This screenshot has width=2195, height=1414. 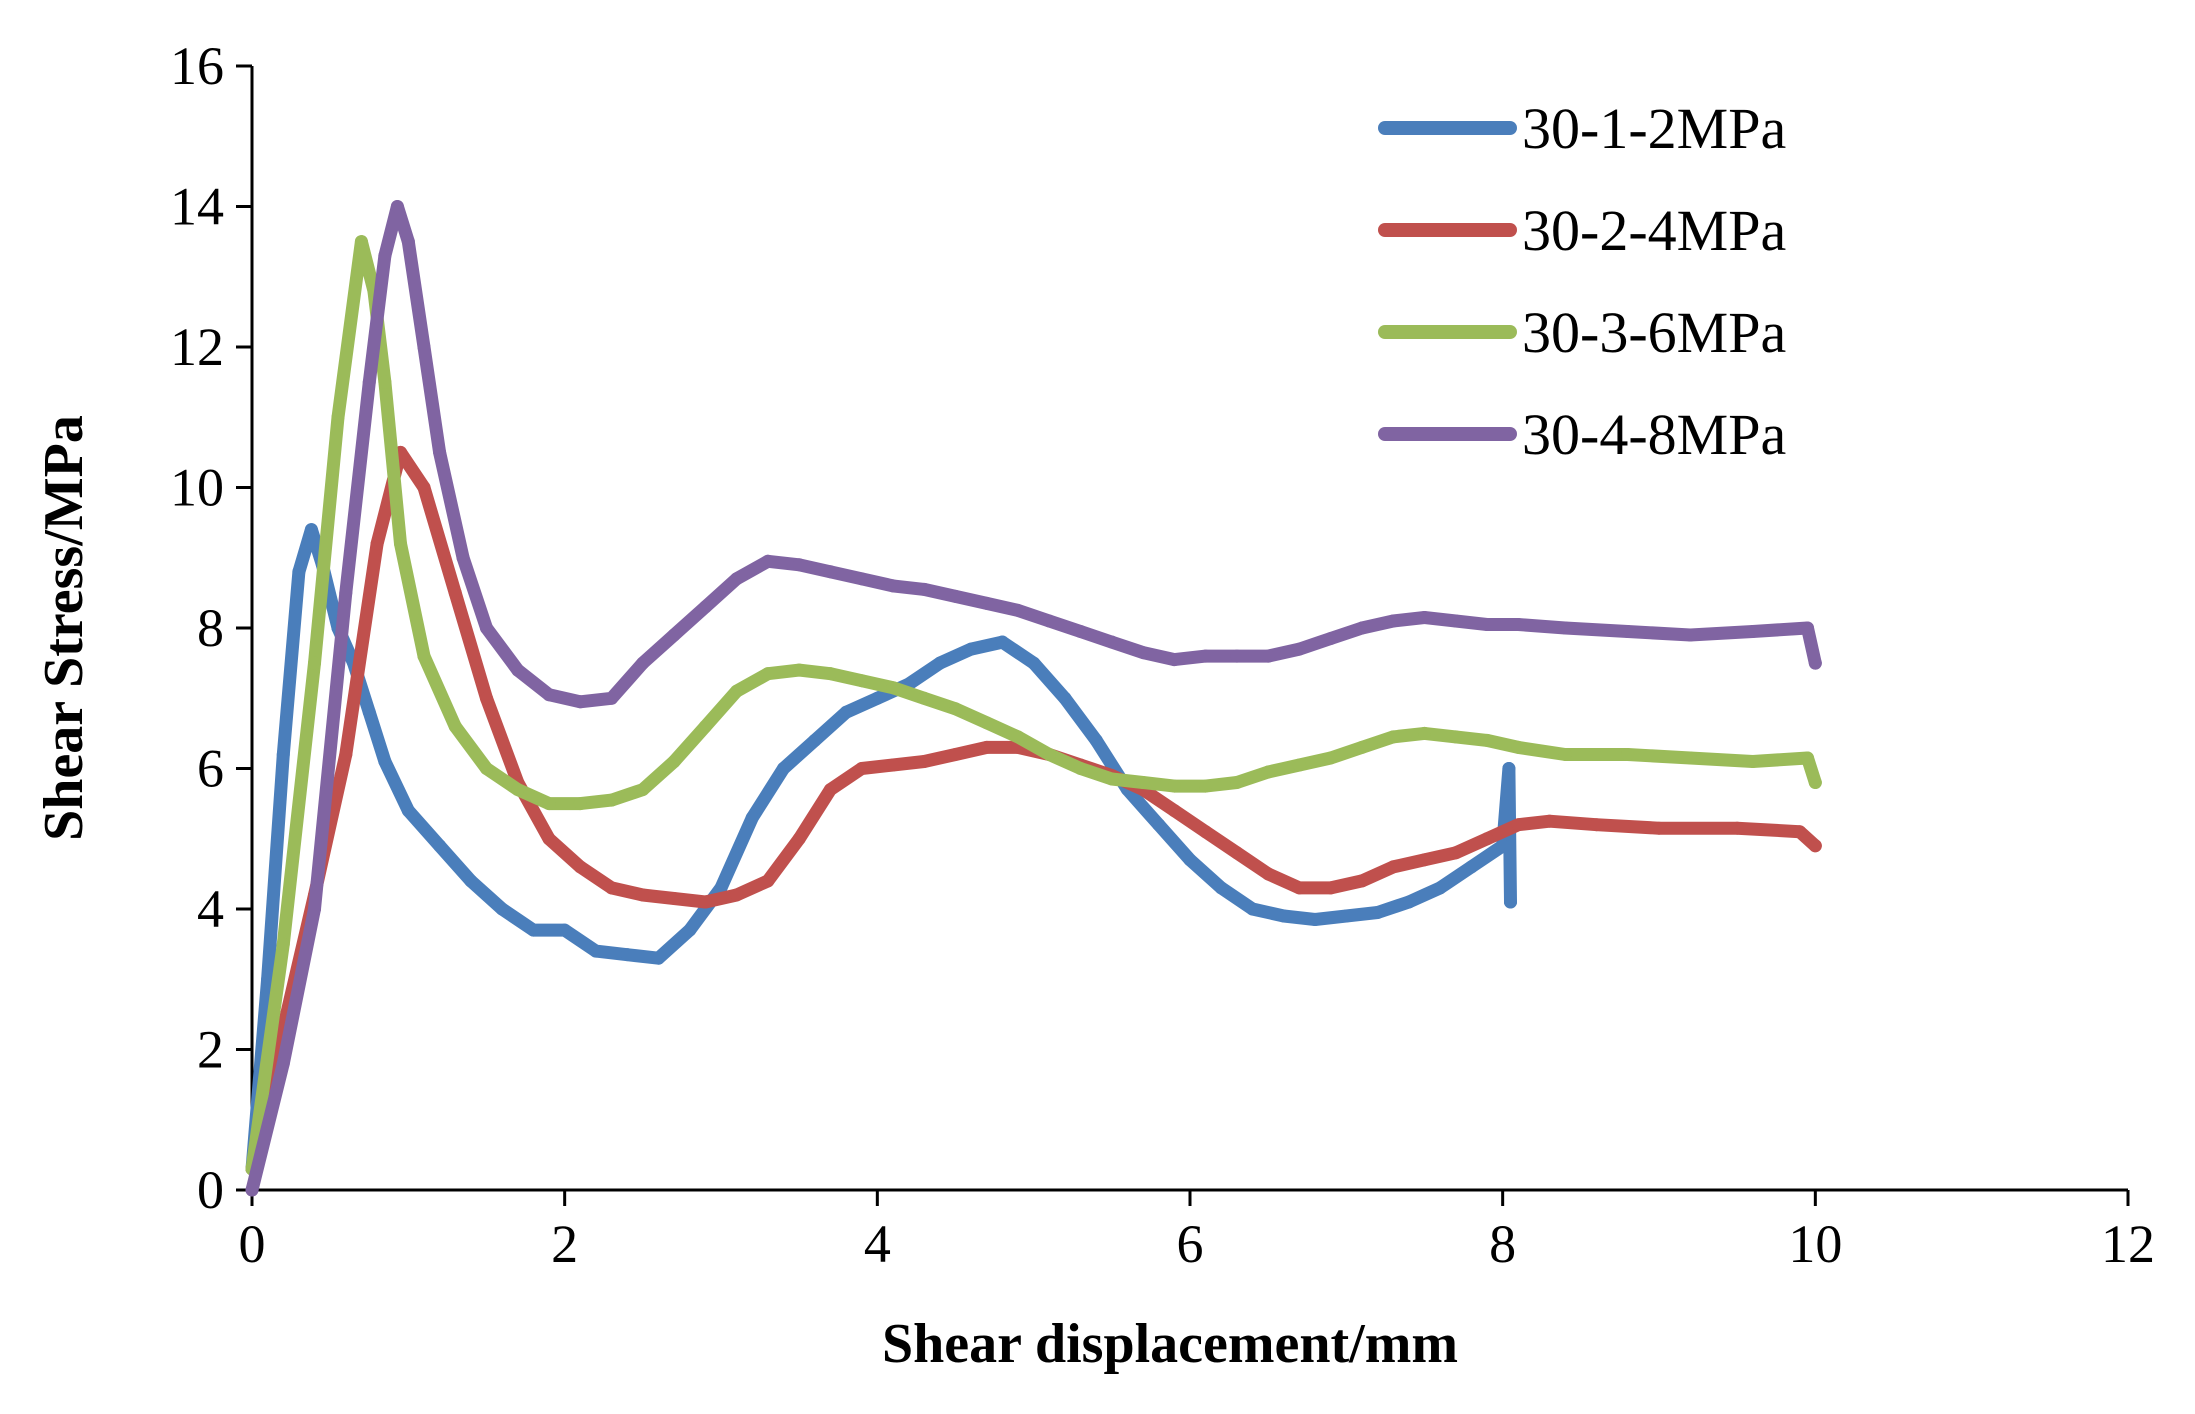 I want to click on legend: 30-1-2MPa 30-2-4MPa 30-3-6MPa 30-4-8MPa, so click(x=1582, y=281).